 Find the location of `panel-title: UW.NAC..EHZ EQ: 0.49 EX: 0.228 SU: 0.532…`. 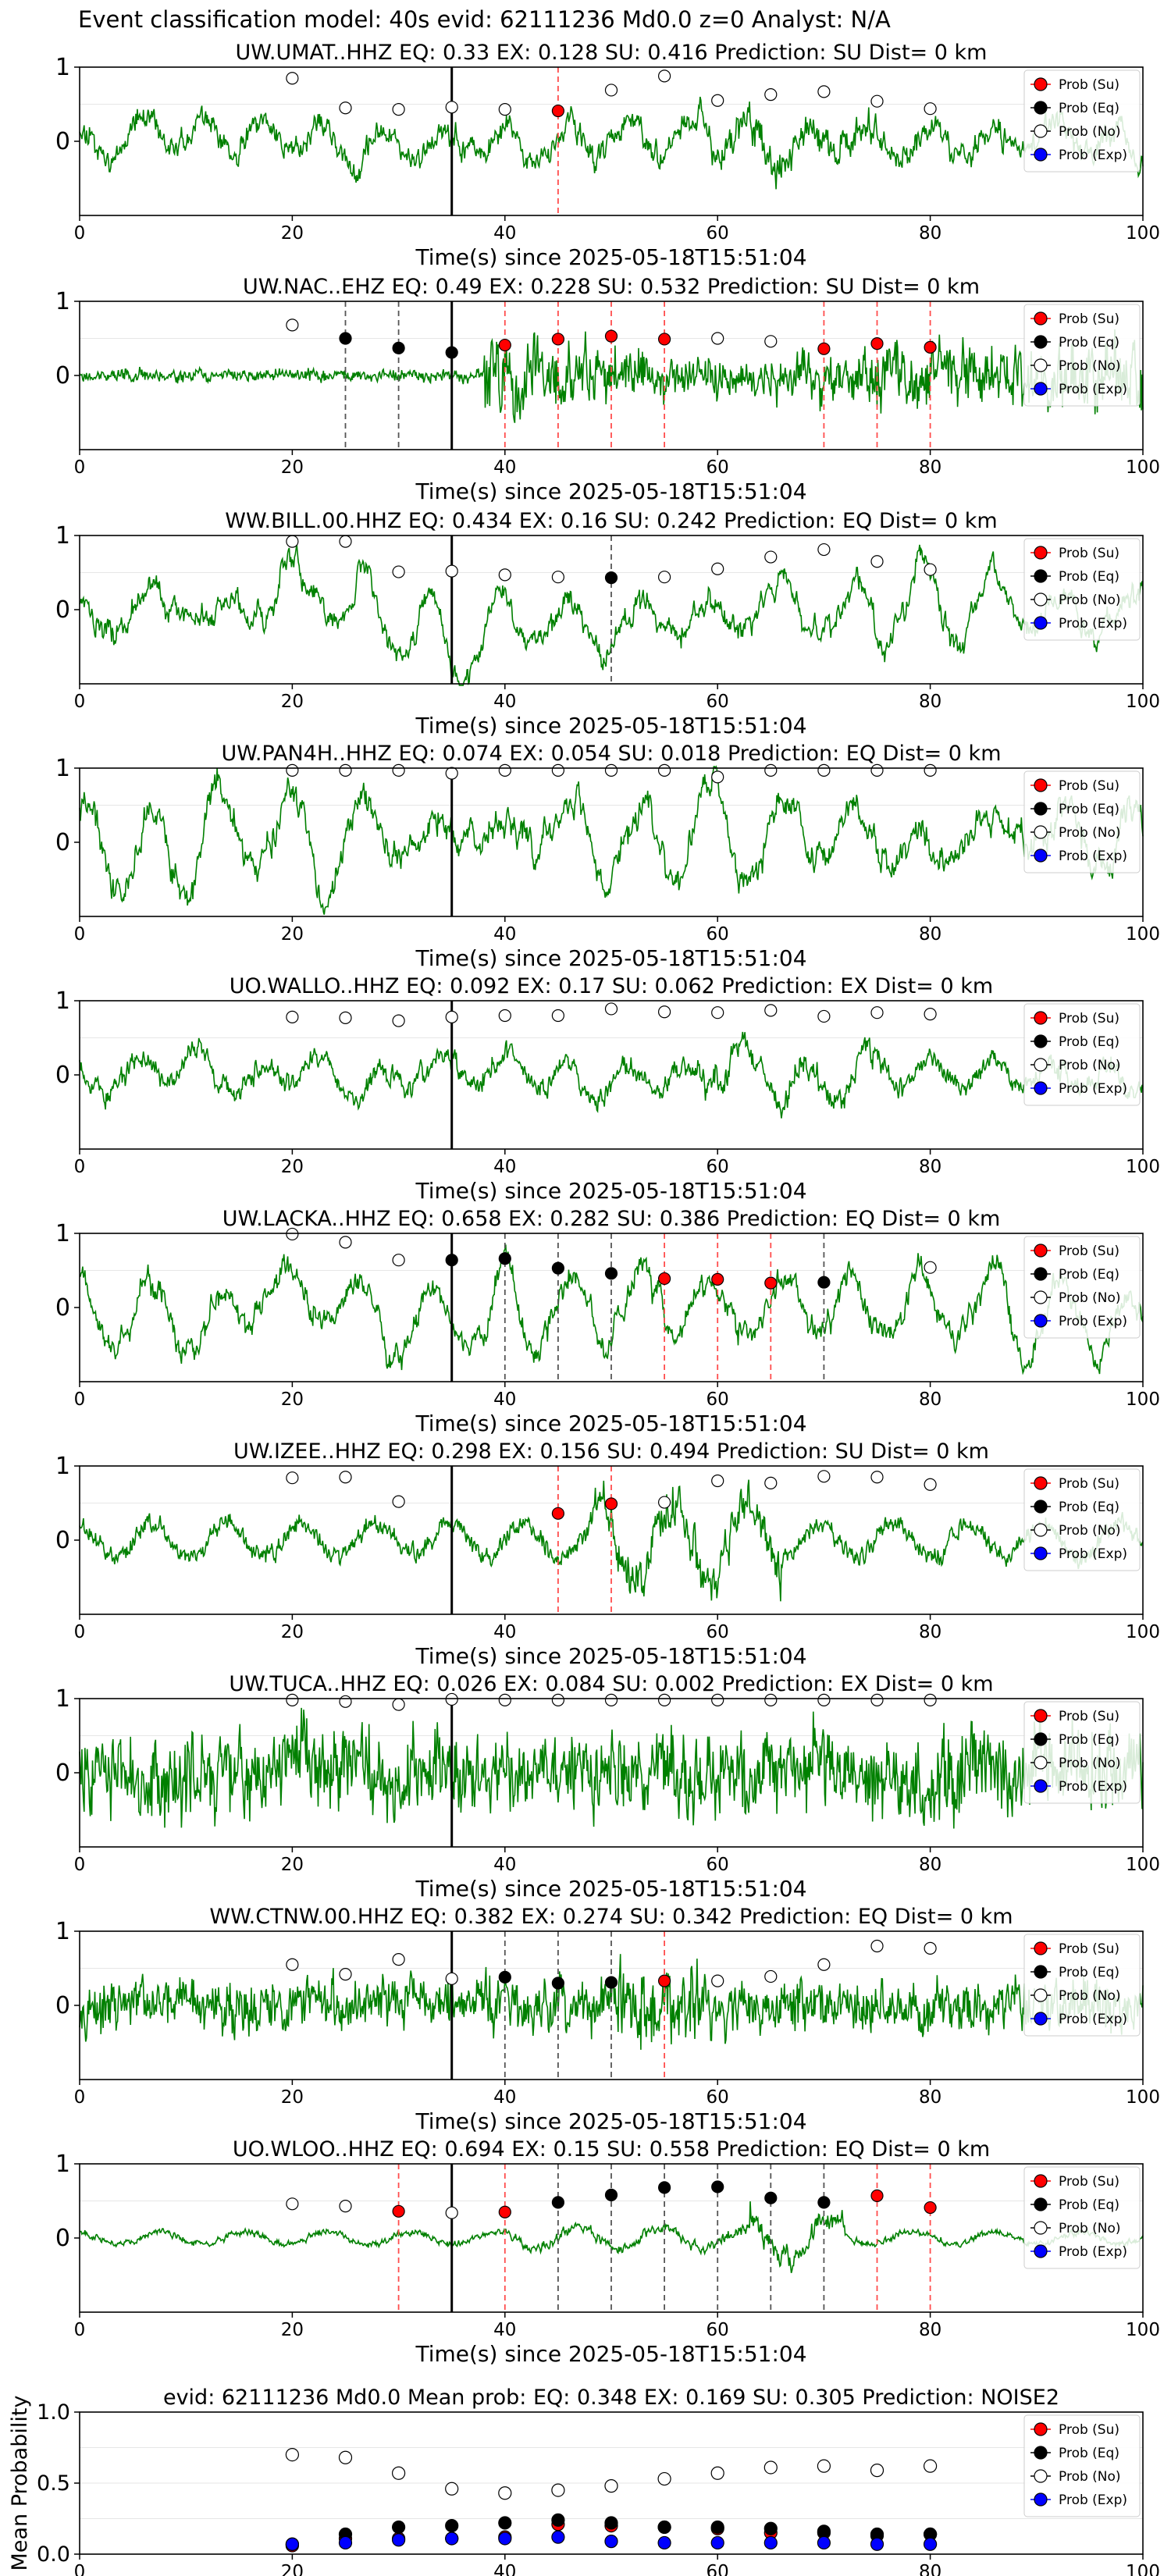

panel-title: UW.NAC..EHZ EQ: 0.49 EX: 0.228 SU: 0.532… is located at coordinates (611, 287).